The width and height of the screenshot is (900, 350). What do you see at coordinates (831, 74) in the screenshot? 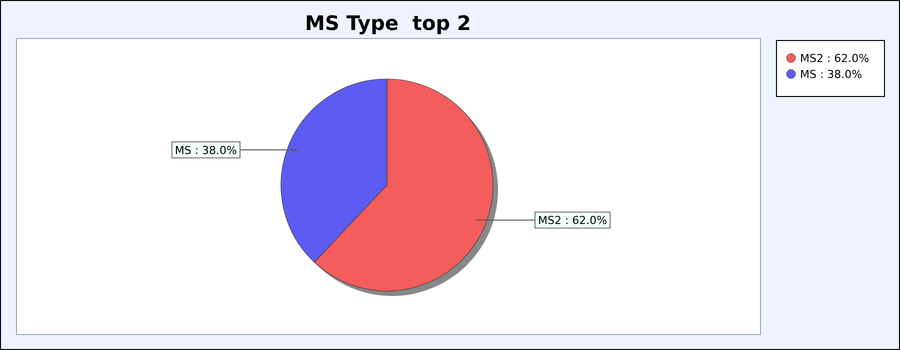
I see `legend-label: MS : 38.0%` at bounding box center [831, 74].